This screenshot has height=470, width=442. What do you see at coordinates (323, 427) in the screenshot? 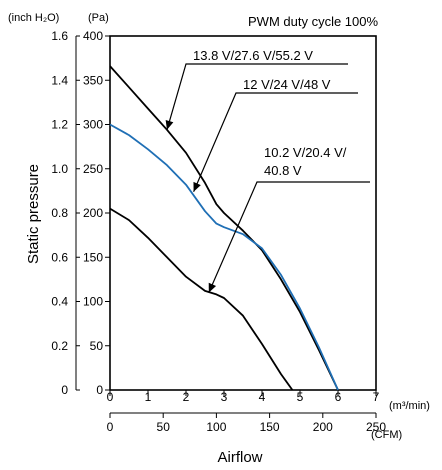
I see `x-secondary-tick-label: 200` at bounding box center [323, 427].